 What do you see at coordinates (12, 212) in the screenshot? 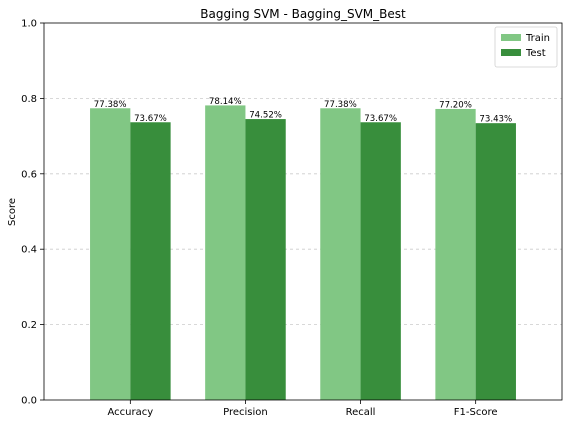
I see `y-axis-title: Score` at bounding box center [12, 212].